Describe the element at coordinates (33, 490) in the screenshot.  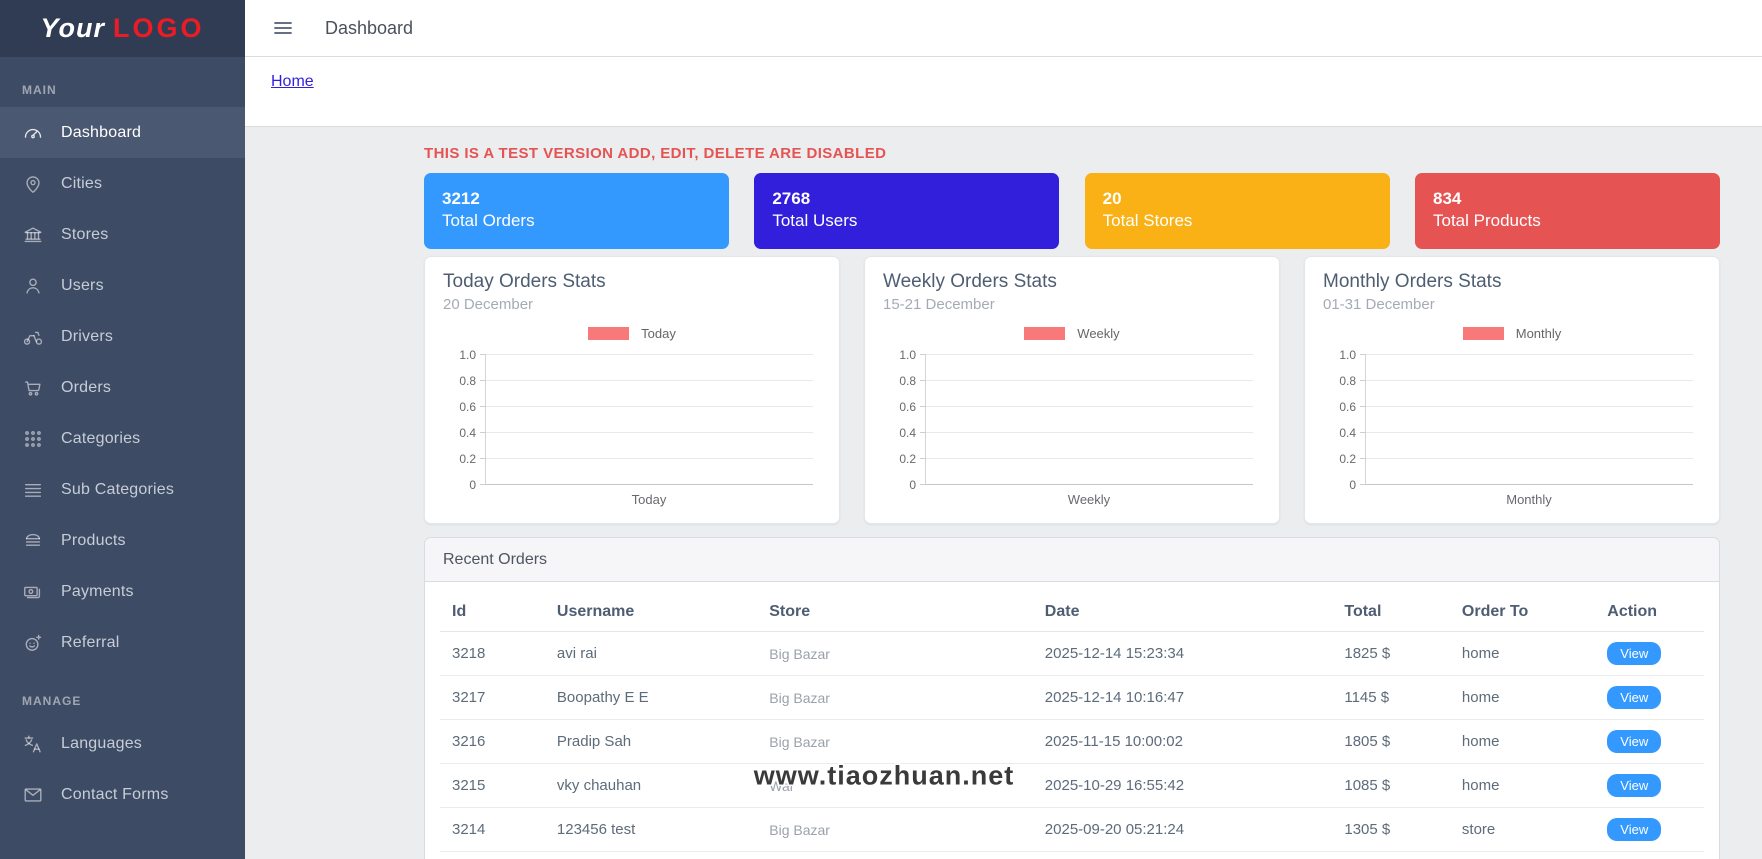
I see `list-lines-icon` at that location.